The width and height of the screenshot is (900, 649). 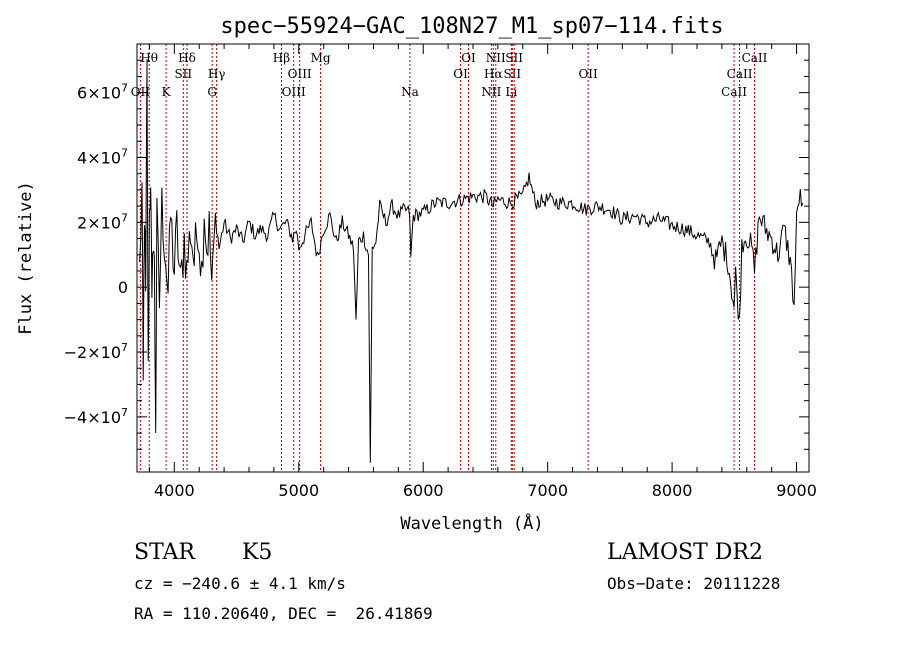 I want to click on x-tick-label: 9000, so click(x=796, y=490).